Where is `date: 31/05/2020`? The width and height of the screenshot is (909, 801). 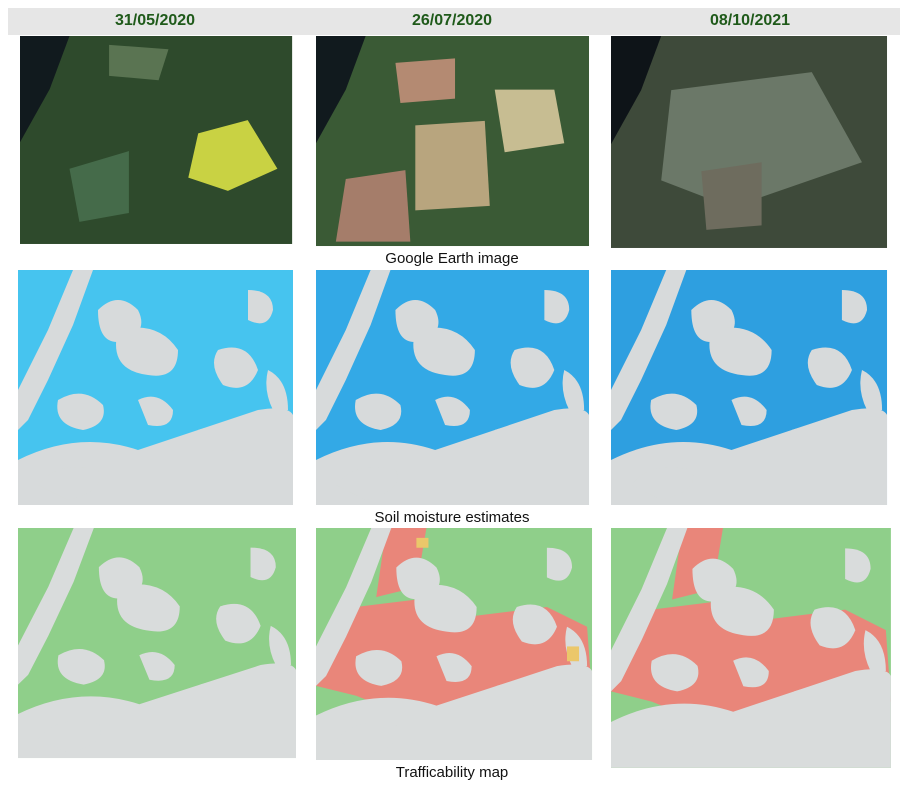 date: 31/05/2020 is located at coordinates (155, 20).